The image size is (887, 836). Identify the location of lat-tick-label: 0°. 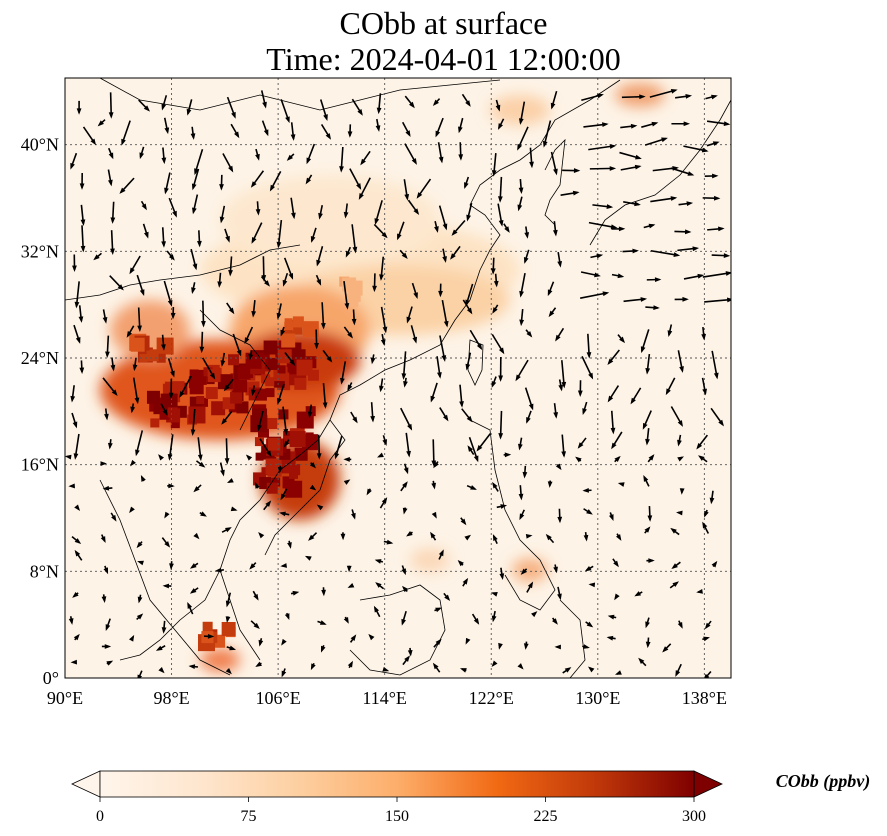
(51, 678).